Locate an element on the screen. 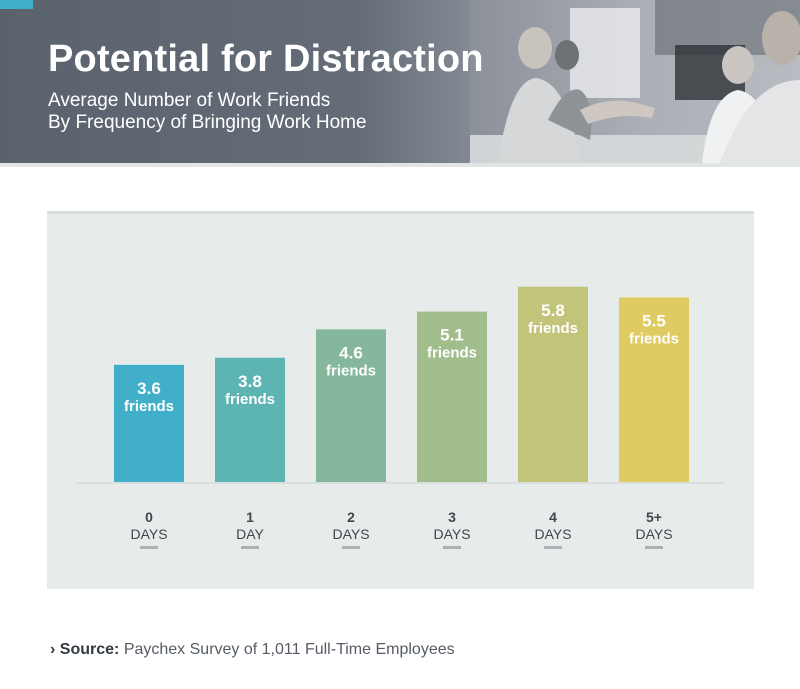 This screenshot has height=689, width=800. x-tick-unit: DAY is located at coordinates (250, 534).